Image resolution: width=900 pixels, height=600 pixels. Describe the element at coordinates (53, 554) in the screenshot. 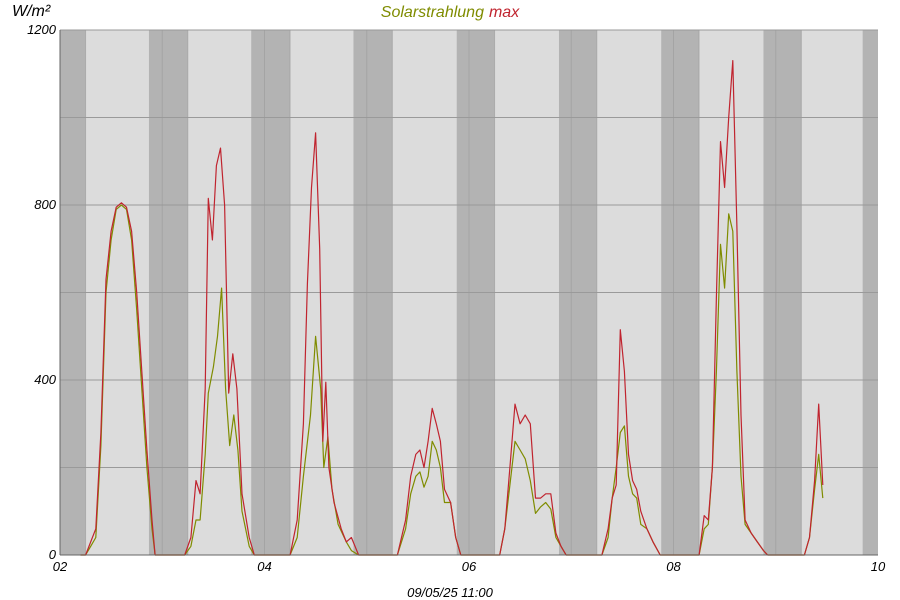

I see `y-tick-label-0: 0` at that location.